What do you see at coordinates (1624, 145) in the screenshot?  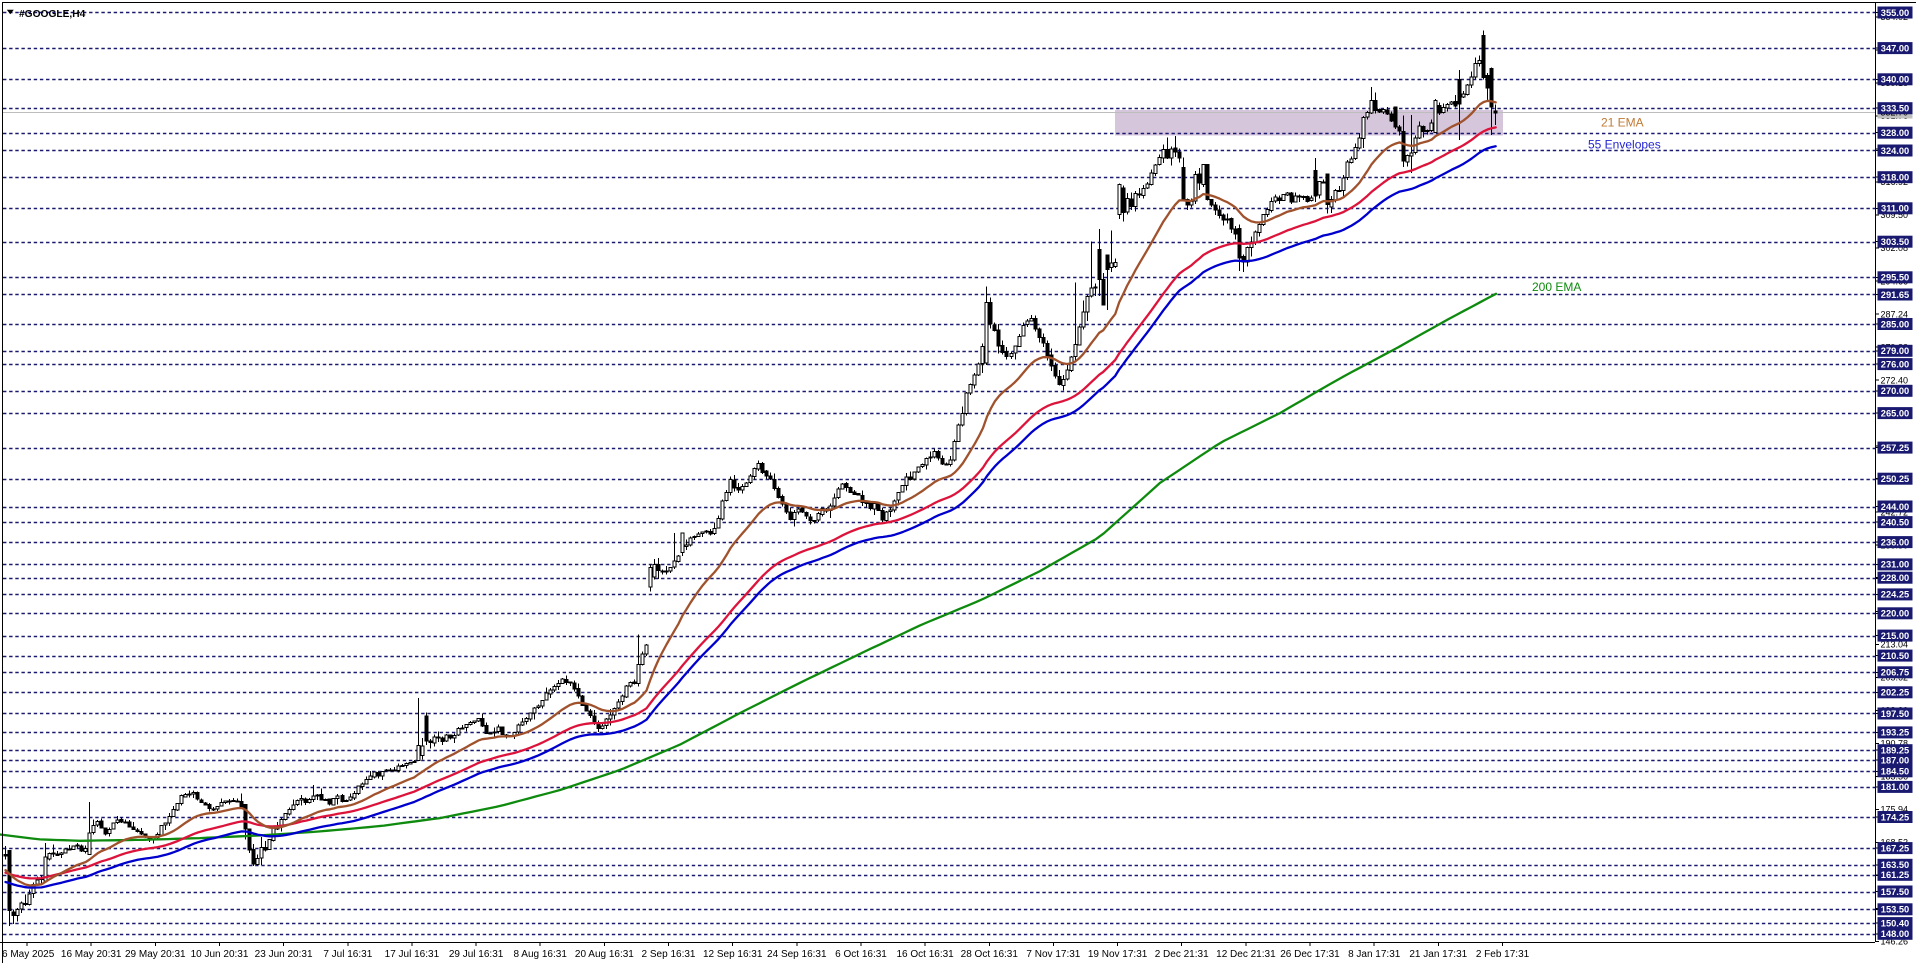 I see `svg-text: 55 Envelopes` at bounding box center [1624, 145].